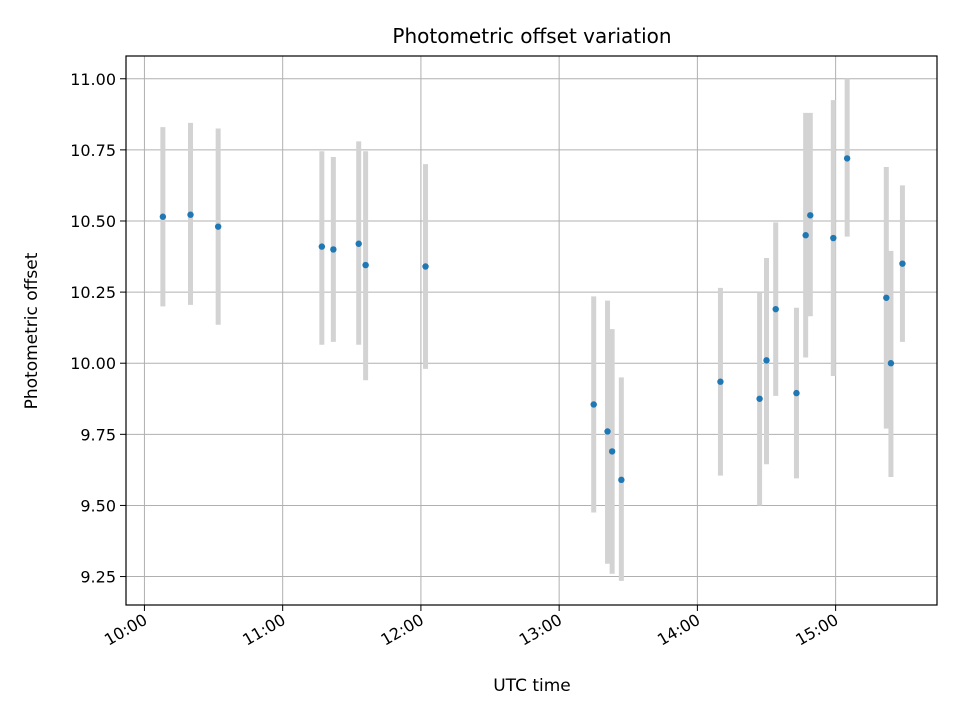  Describe the element at coordinates (93, 221) in the screenshot. I see `y-tick-label: 10.50` at that location.